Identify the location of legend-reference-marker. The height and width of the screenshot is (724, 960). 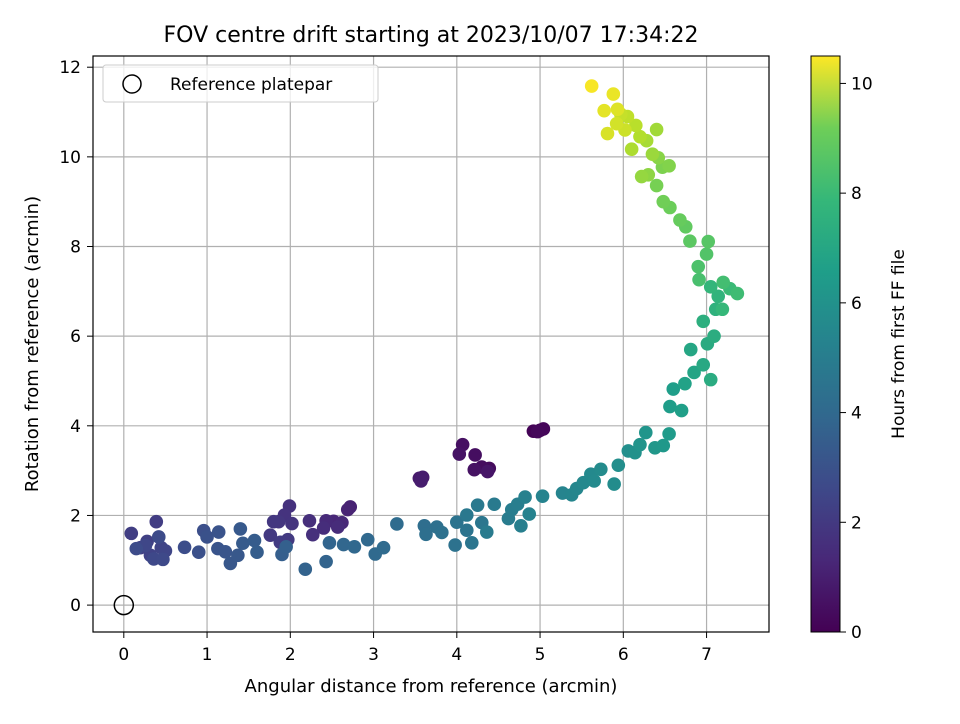
(132, 84).